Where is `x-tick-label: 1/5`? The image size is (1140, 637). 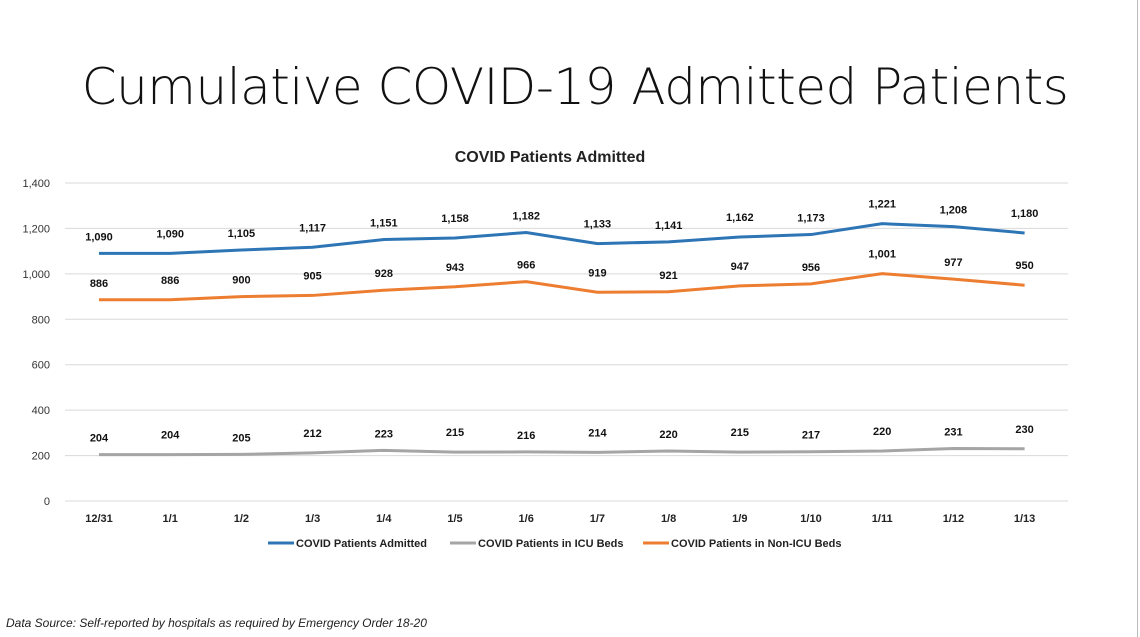 x-tick-label: 1/5 is located at coordinates (454, 519).